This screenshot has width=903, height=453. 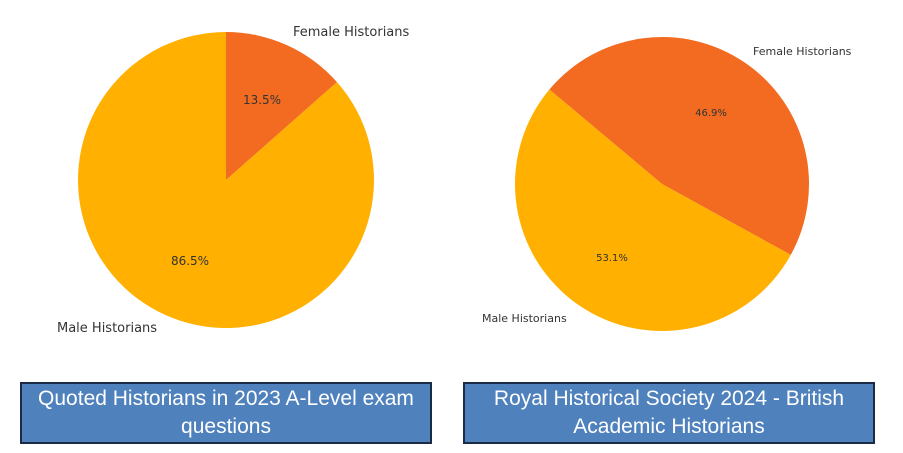 I want to click on pie-0-label-female: Female Historians, so click(x=351, y=32).